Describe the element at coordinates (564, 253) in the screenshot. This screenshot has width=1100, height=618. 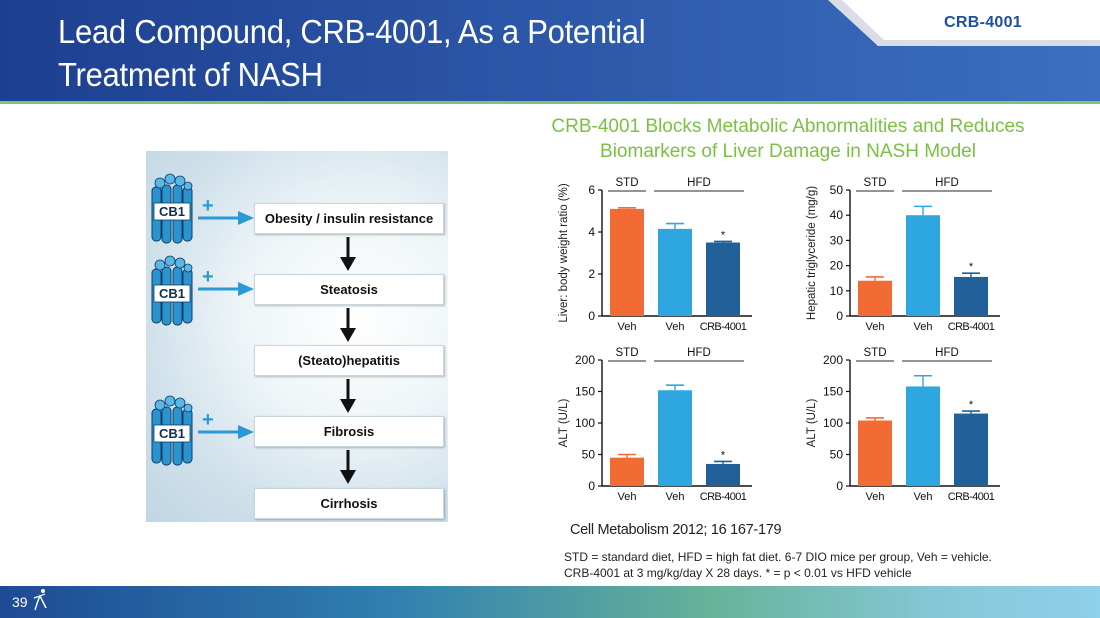
I see `y-axis-label: Liver: body weight ratio (%)` at that location.